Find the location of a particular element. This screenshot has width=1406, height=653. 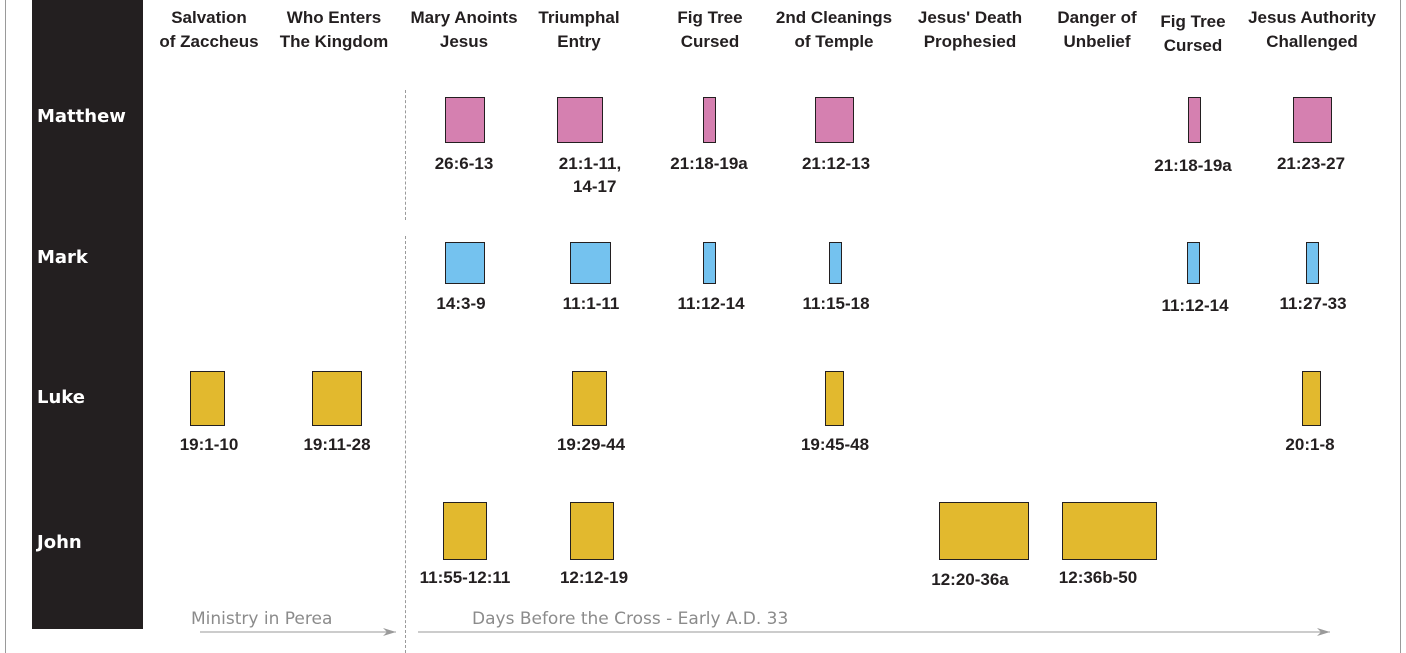

gospel-label-john: John is located at coordinates (59, 542).